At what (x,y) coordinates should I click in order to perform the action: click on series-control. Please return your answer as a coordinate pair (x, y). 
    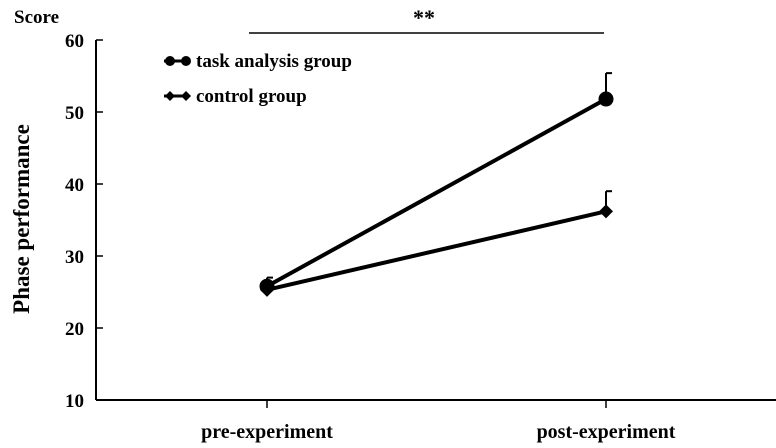
    Looking at the image, I should click on (436, 243).